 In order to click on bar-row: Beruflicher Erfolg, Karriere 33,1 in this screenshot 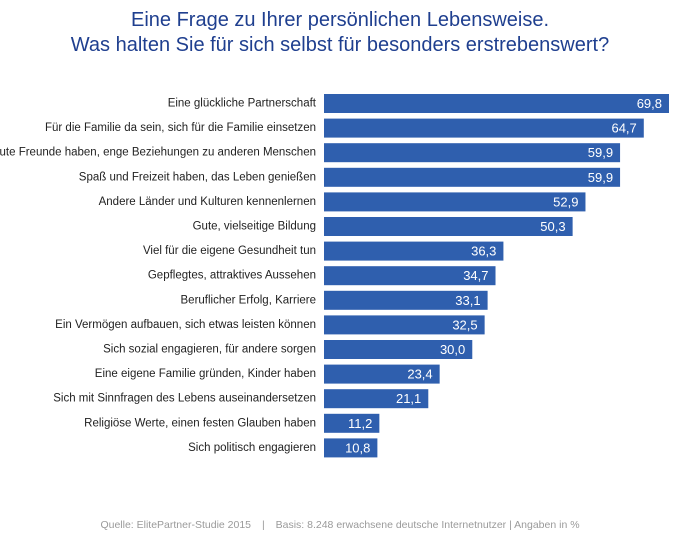, I will do `click(334, 300)`.